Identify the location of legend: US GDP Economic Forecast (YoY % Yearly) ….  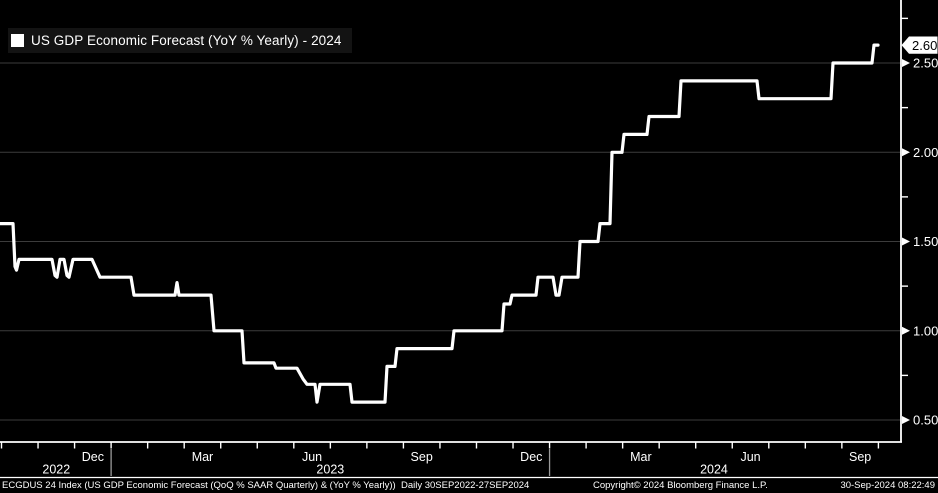
(180, 40).